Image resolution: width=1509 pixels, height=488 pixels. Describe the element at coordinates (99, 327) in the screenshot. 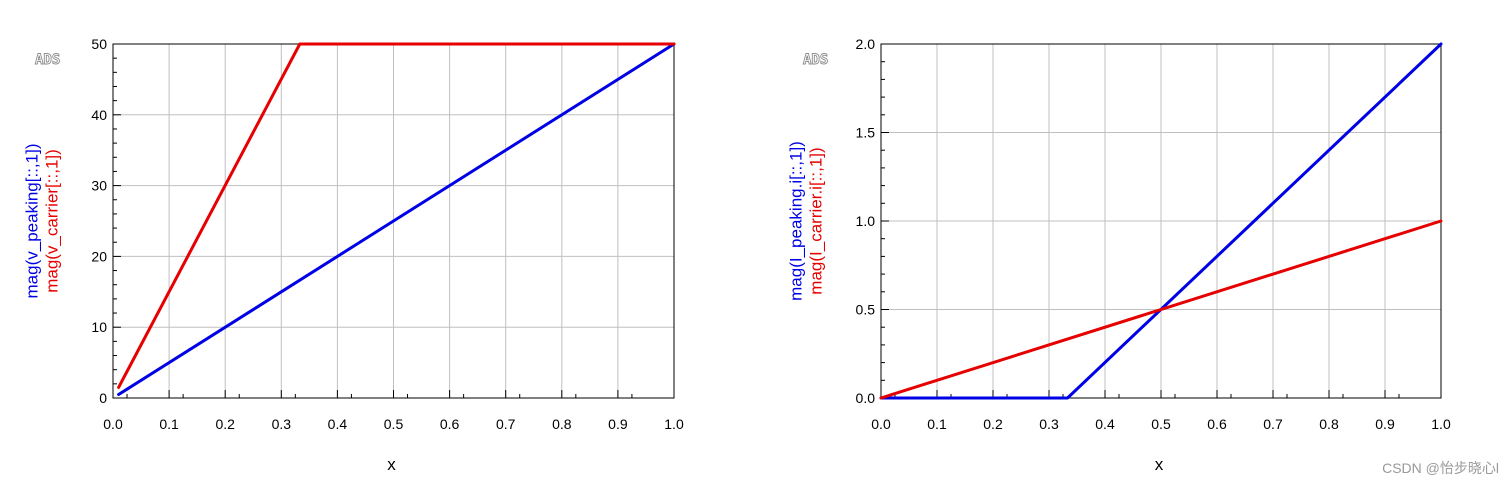

I see `y-tick-label: 10` at that location.